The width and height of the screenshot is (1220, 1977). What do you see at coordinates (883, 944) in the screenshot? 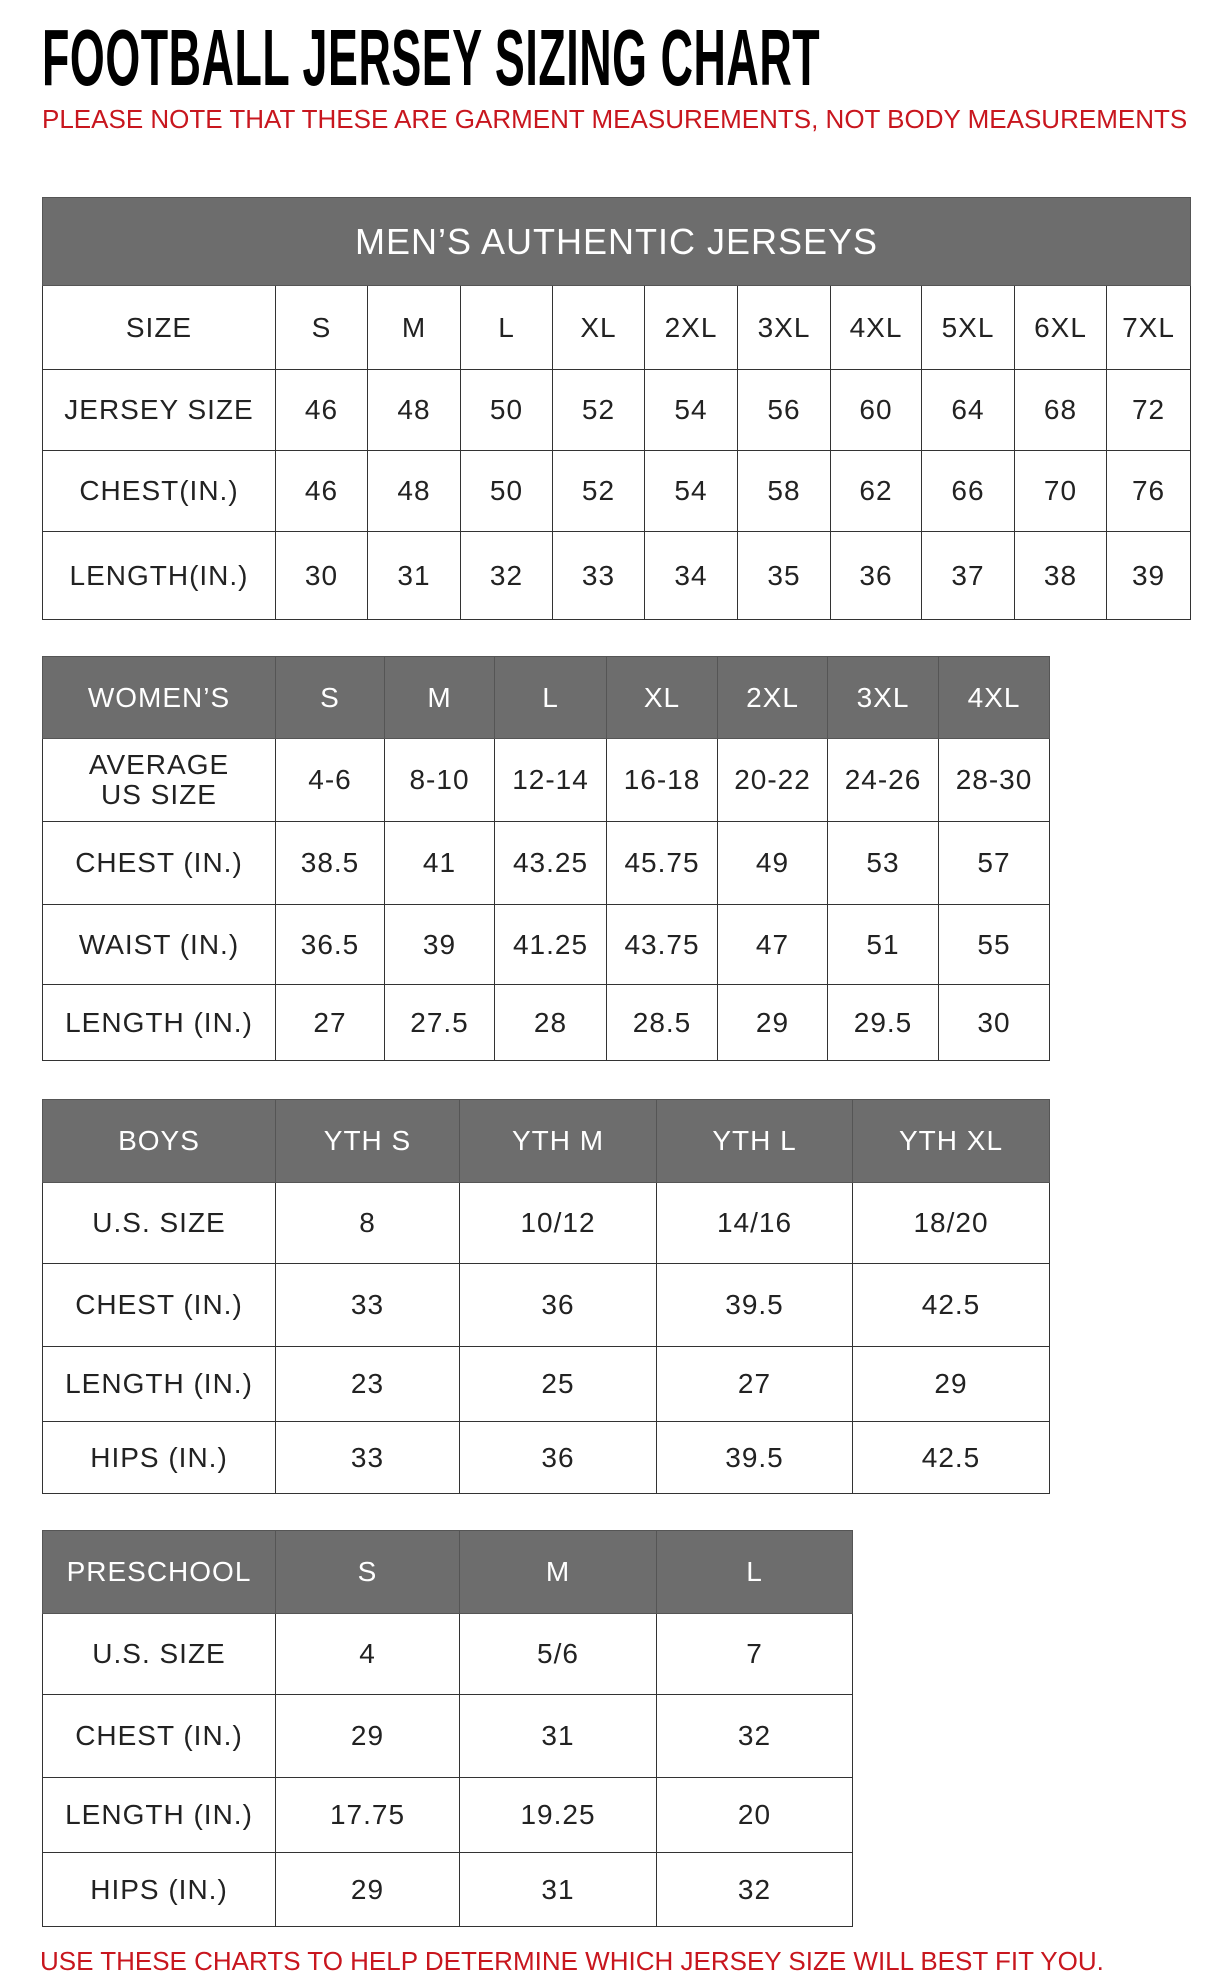
I see `value-cell: 51` at bounding box center [883, 944].